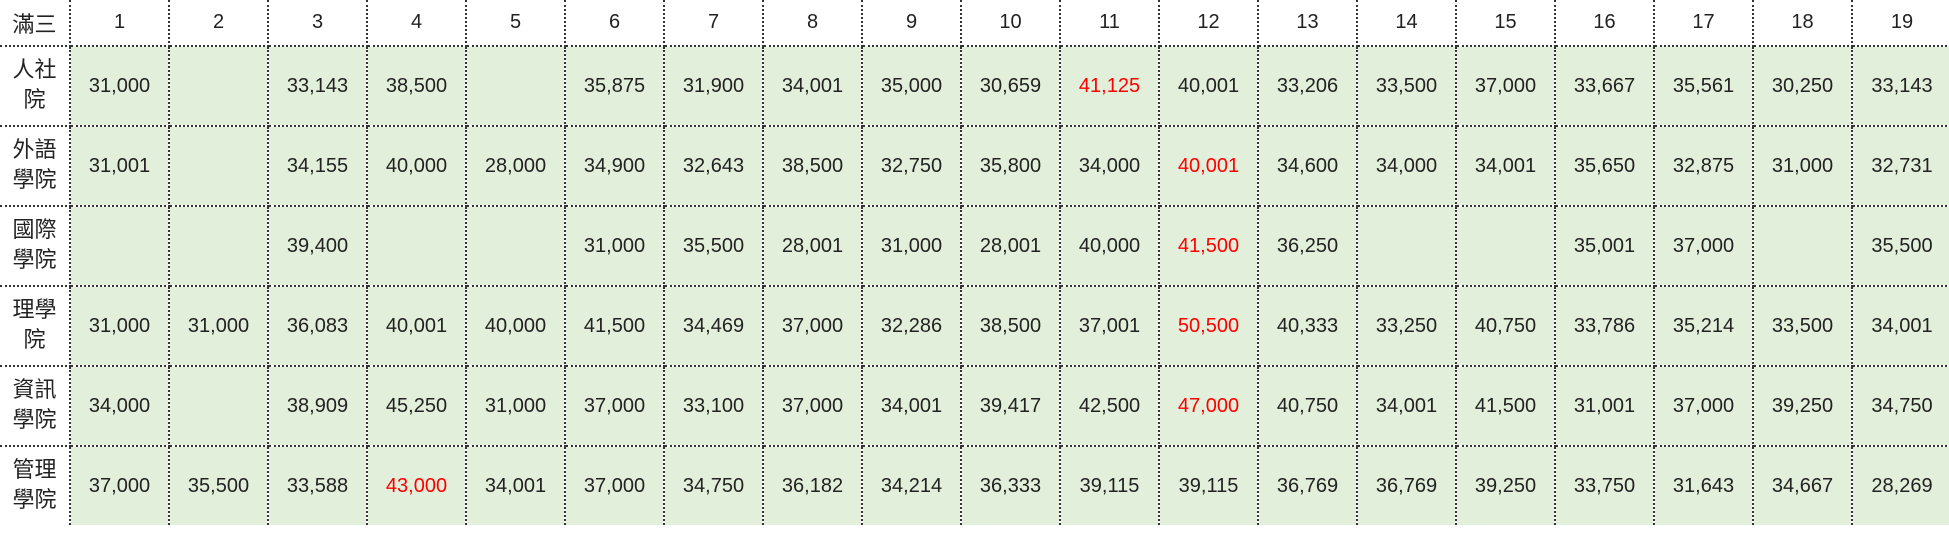  I want to click on value-cell: 31,900, so click(714, 86).